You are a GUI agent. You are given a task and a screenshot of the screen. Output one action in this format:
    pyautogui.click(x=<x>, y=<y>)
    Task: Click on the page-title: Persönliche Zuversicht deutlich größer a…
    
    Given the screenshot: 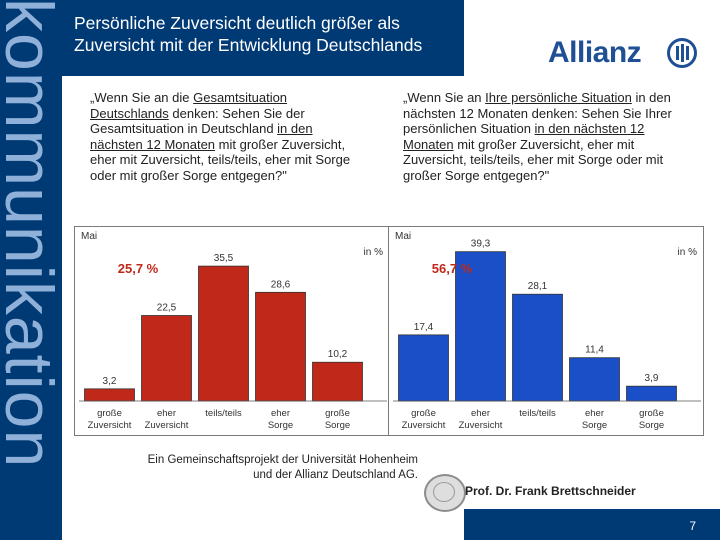 What is the action you would take?
    pyautogui.click(x=269, y=34)
    